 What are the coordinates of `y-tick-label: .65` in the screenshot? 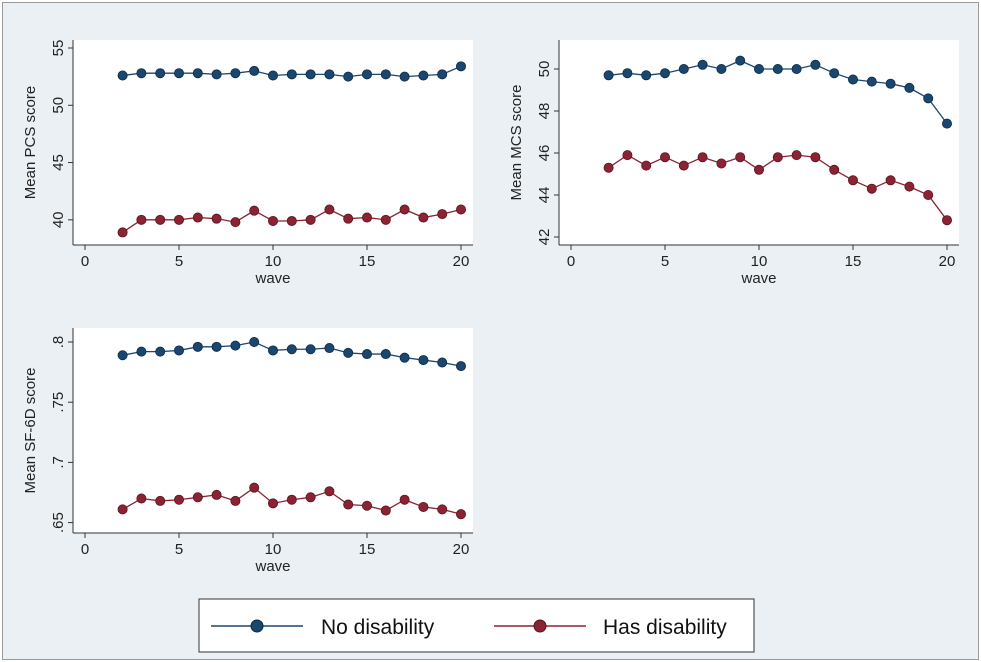 It's located at (58, 522).